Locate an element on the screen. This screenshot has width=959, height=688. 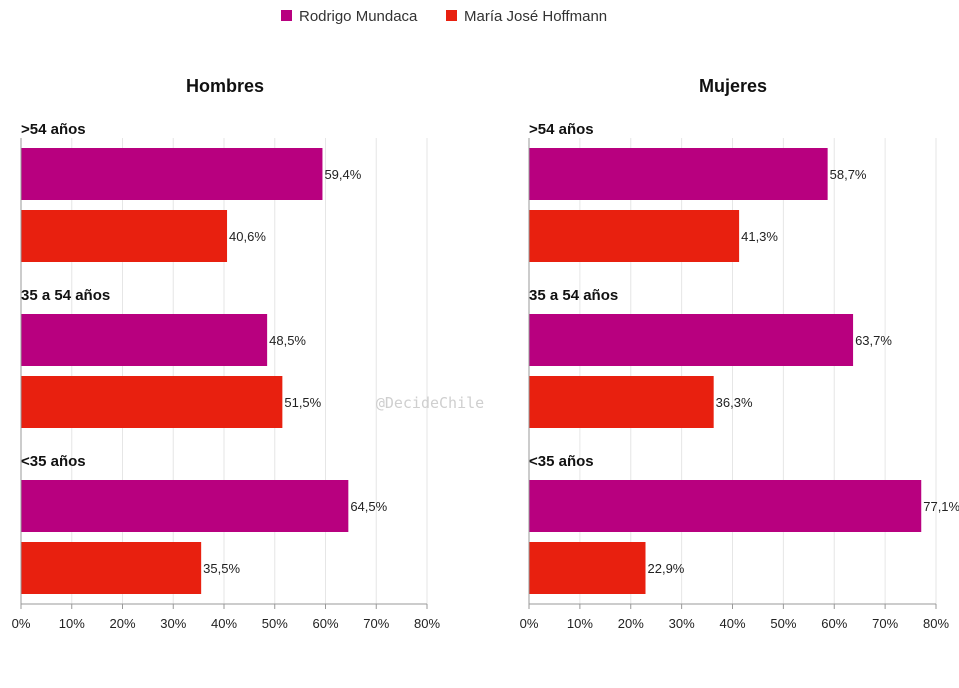
bar-value-label: 40,6% is located at coordinates (247, 236).